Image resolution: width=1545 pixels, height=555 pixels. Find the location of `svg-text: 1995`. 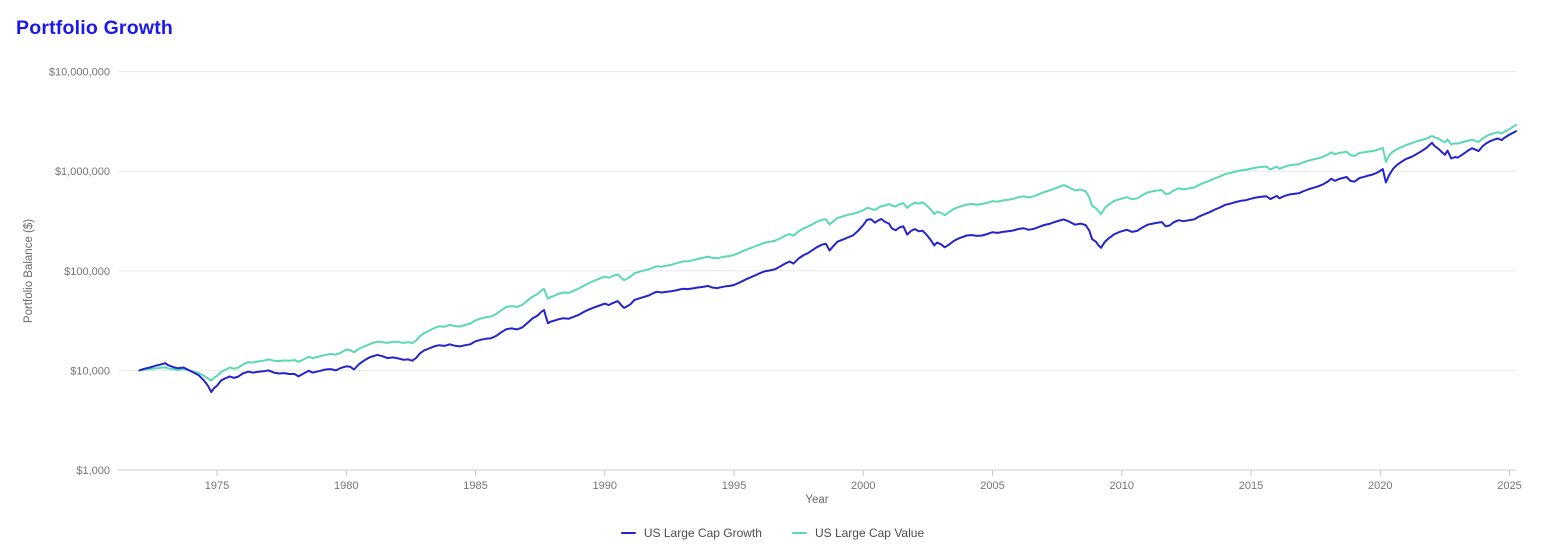

svg-text: 1995 is located at coordinates (734, 486).